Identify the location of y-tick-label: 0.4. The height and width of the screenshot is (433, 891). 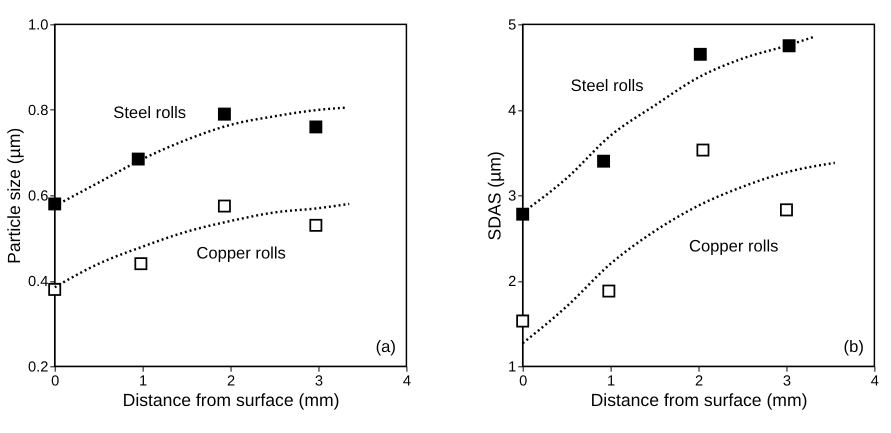
(38, 282).